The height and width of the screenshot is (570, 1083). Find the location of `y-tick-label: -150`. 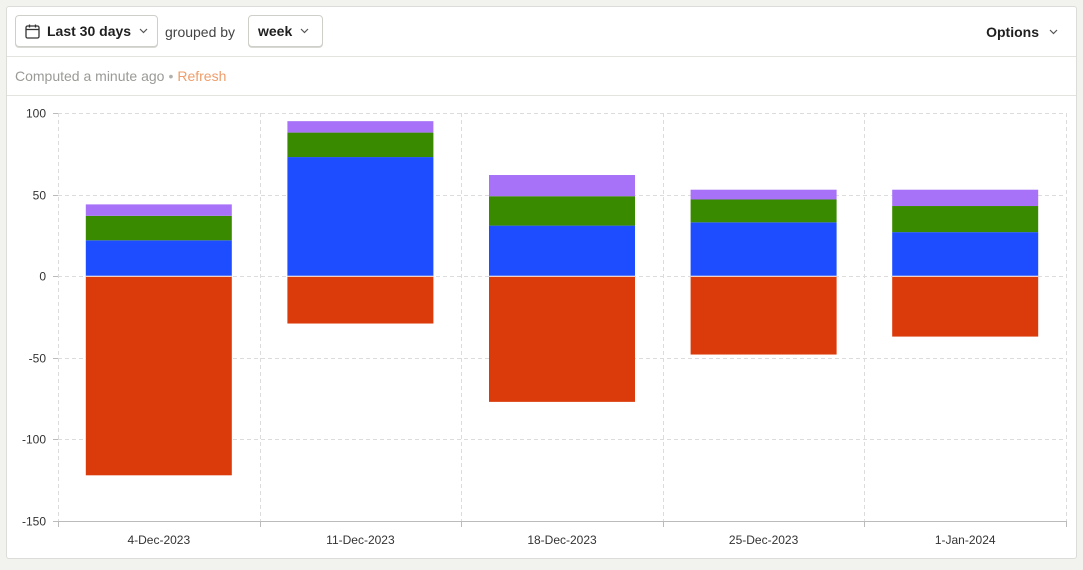

y-tick-label: -150 is located at coordinates (34, 522).